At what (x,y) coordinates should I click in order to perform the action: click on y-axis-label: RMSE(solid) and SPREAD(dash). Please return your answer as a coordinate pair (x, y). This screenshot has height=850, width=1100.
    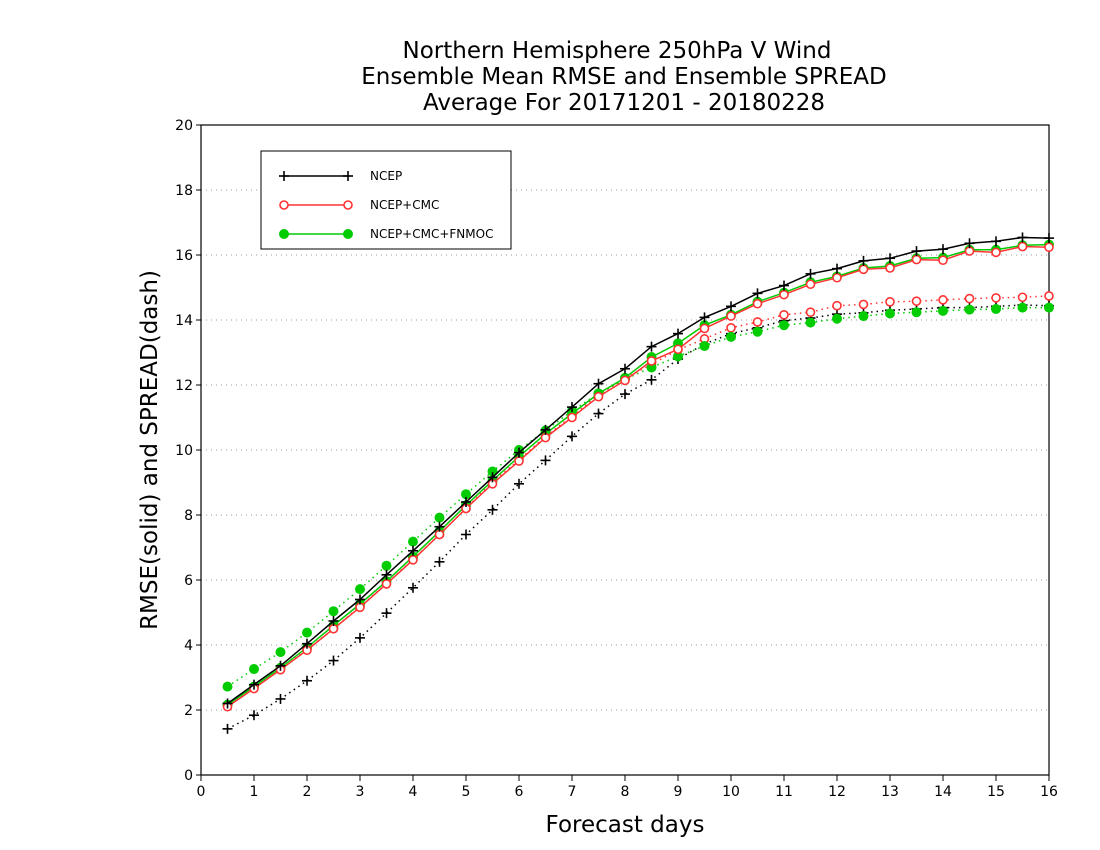
    Looking at the image, I should click on (150, 450).